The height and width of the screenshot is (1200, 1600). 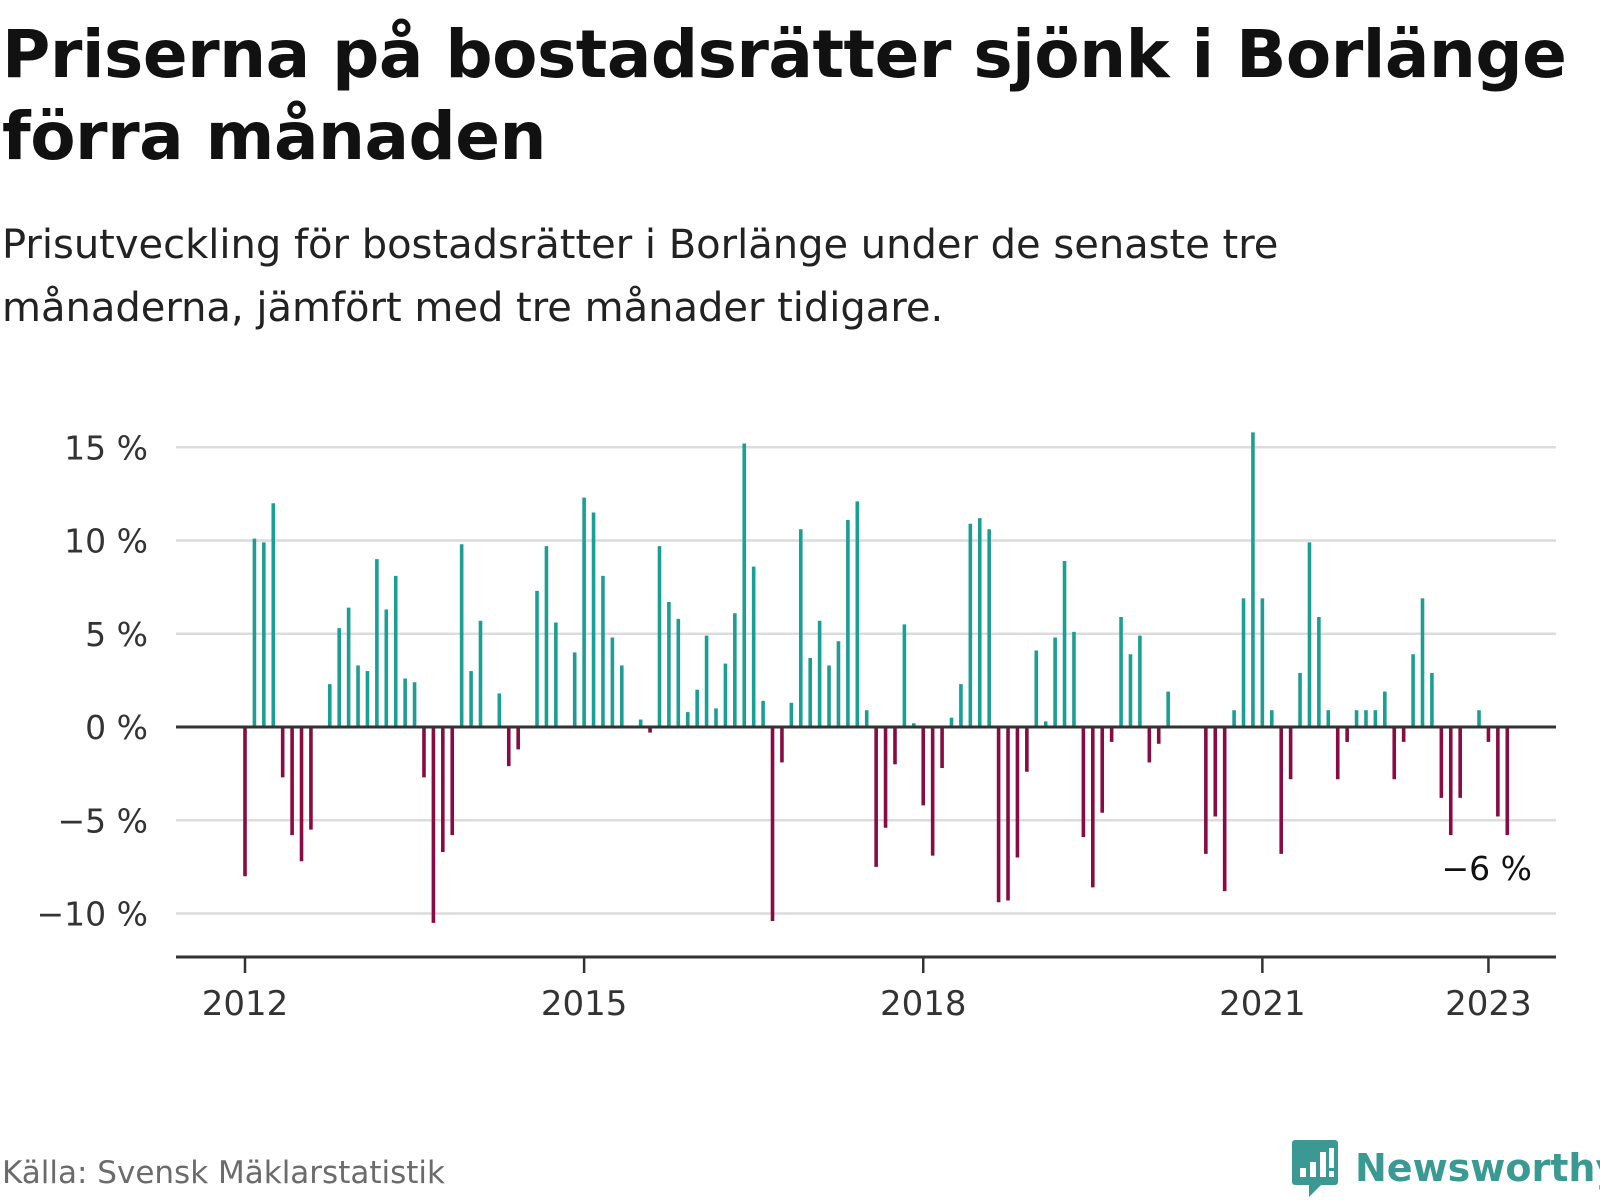 What do you see at coordinates (1315, 1168) in the screenshot?
I see `newsworthy-logo-icon` at bounding box center [1315, 1168].